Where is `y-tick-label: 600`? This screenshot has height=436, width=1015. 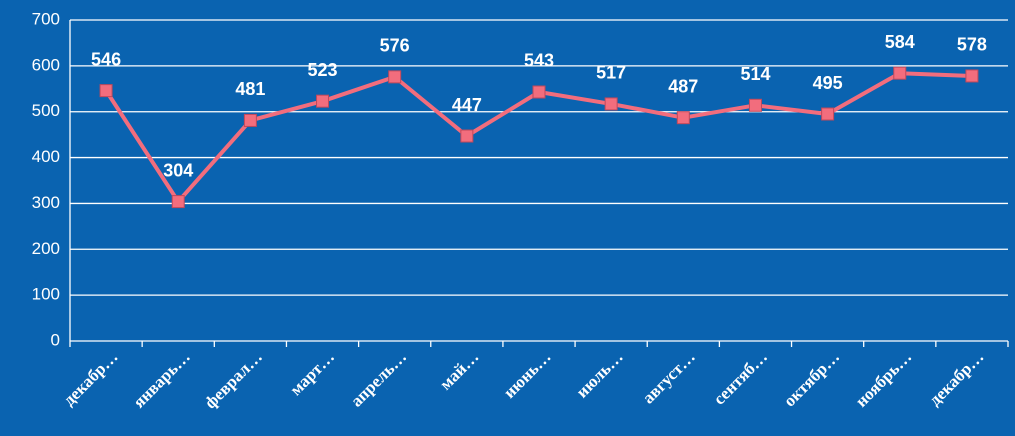
y-tick-label: 600 is located at coordinates (46, 64).